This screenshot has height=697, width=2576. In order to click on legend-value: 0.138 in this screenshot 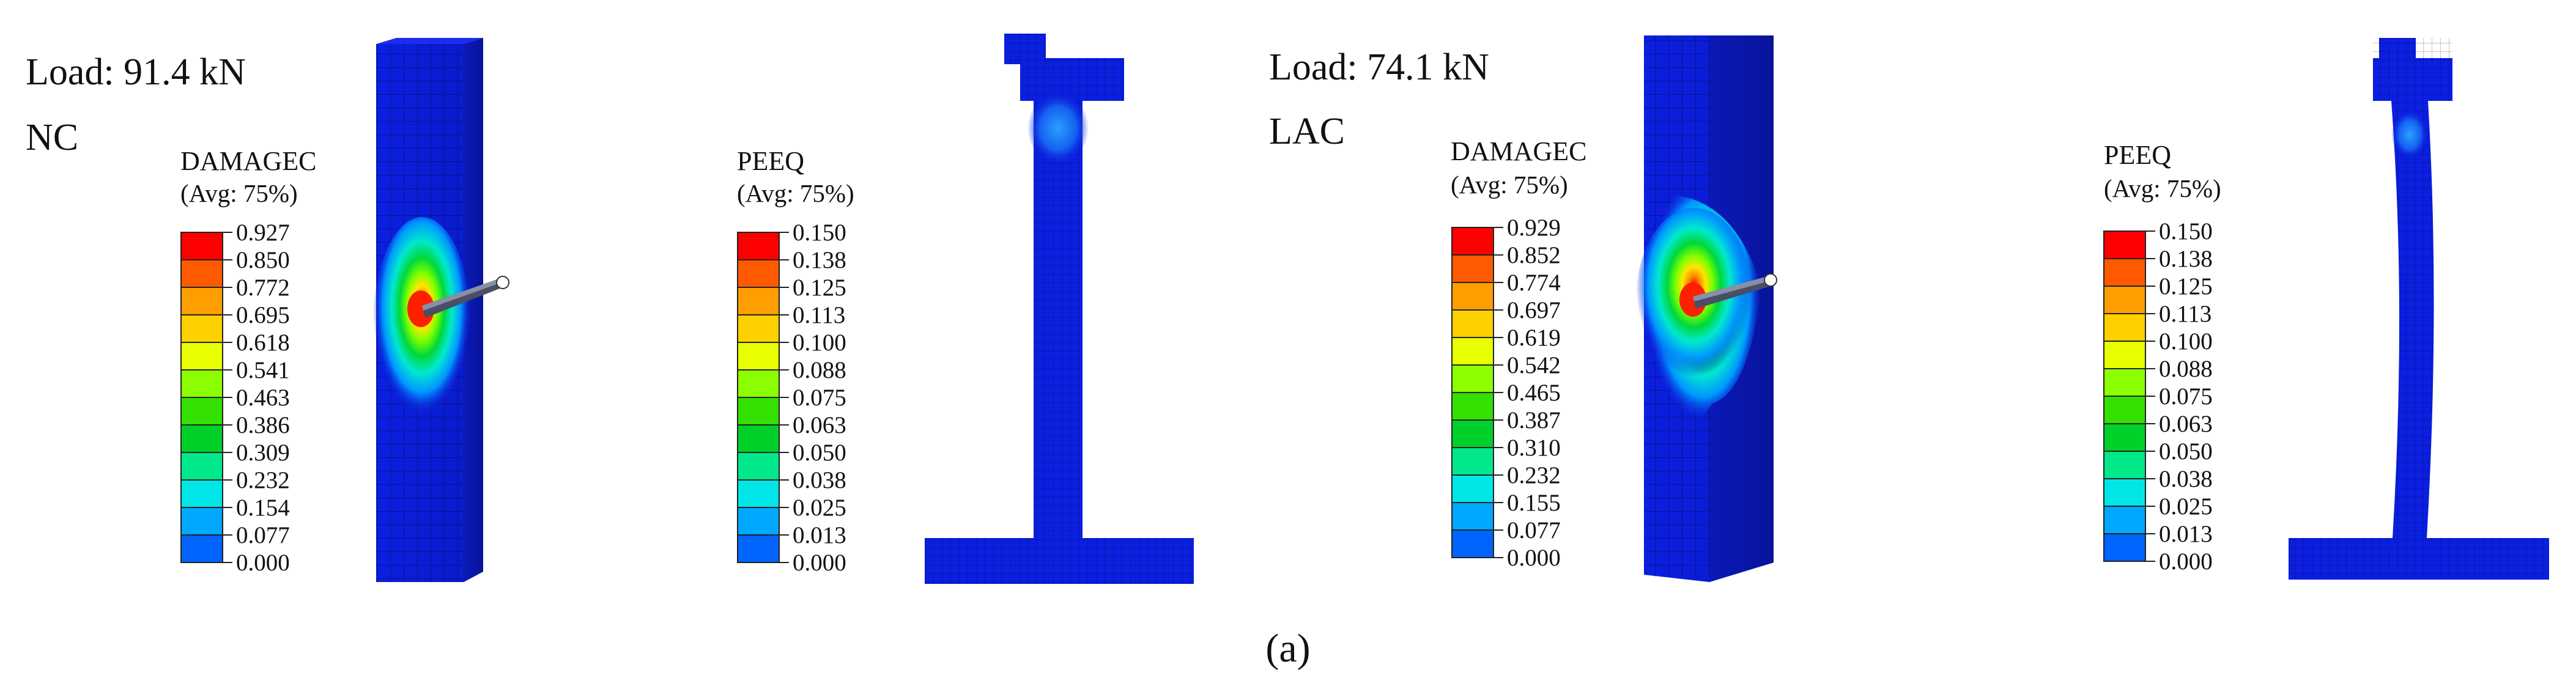, I will do `click(2186, 259)`.